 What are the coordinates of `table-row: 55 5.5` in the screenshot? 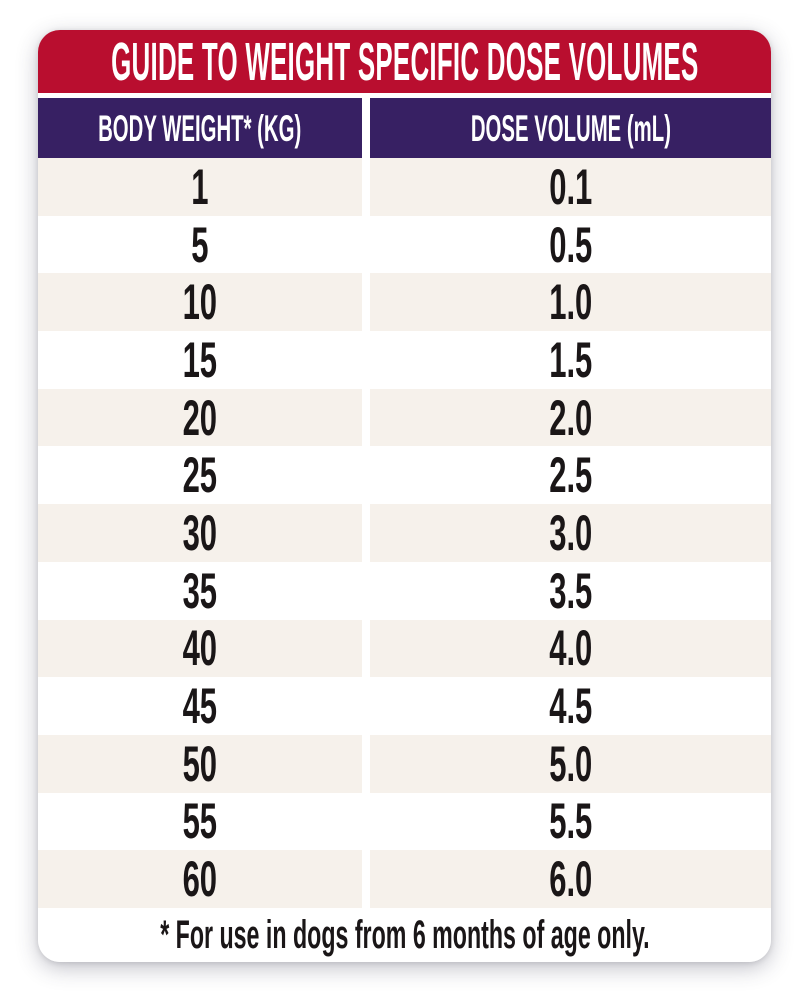 It's located at (404, 821).